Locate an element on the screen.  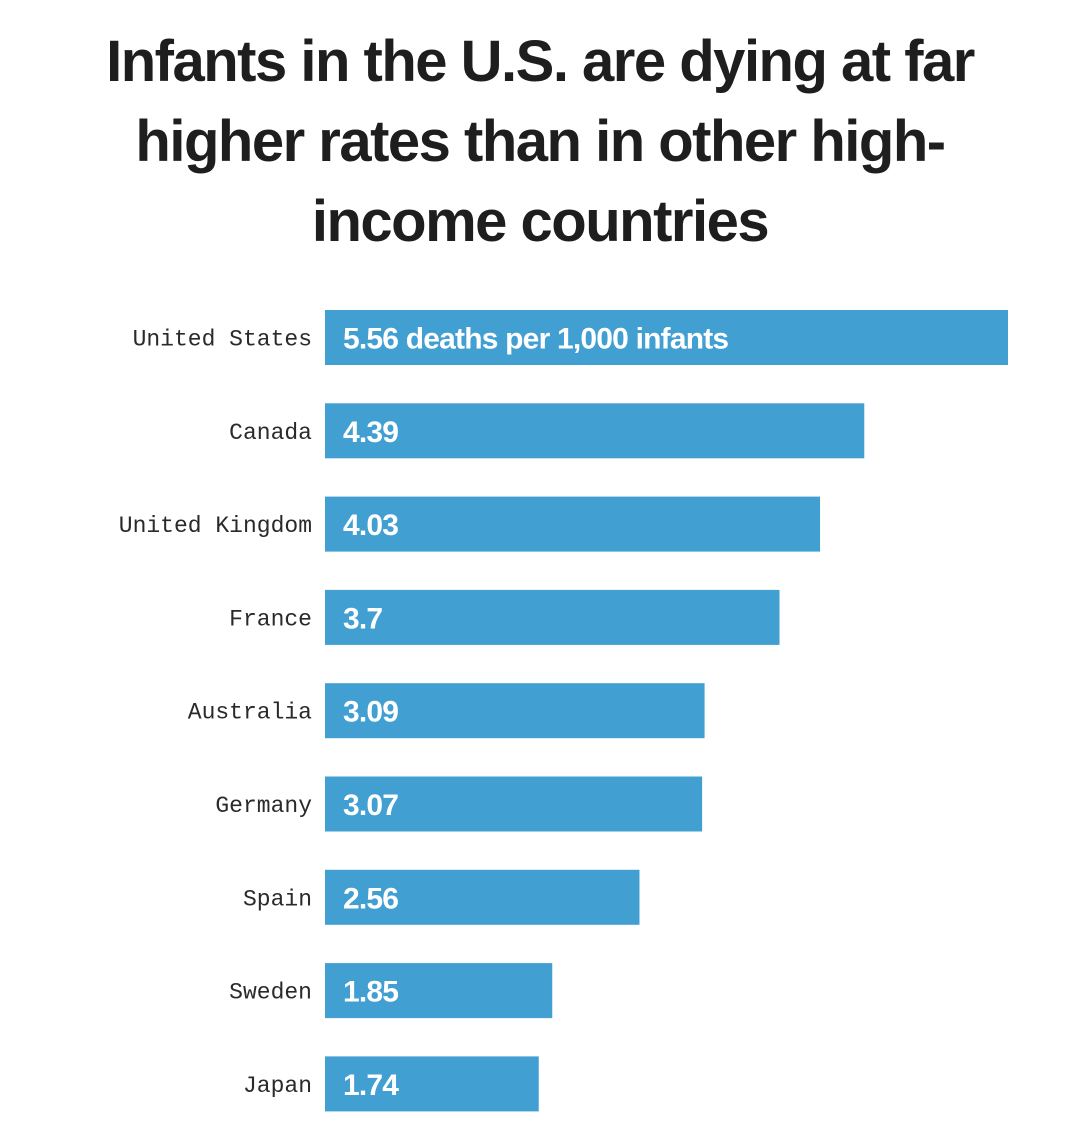
value-label: 2.56 is located at coordinates (370, 898).